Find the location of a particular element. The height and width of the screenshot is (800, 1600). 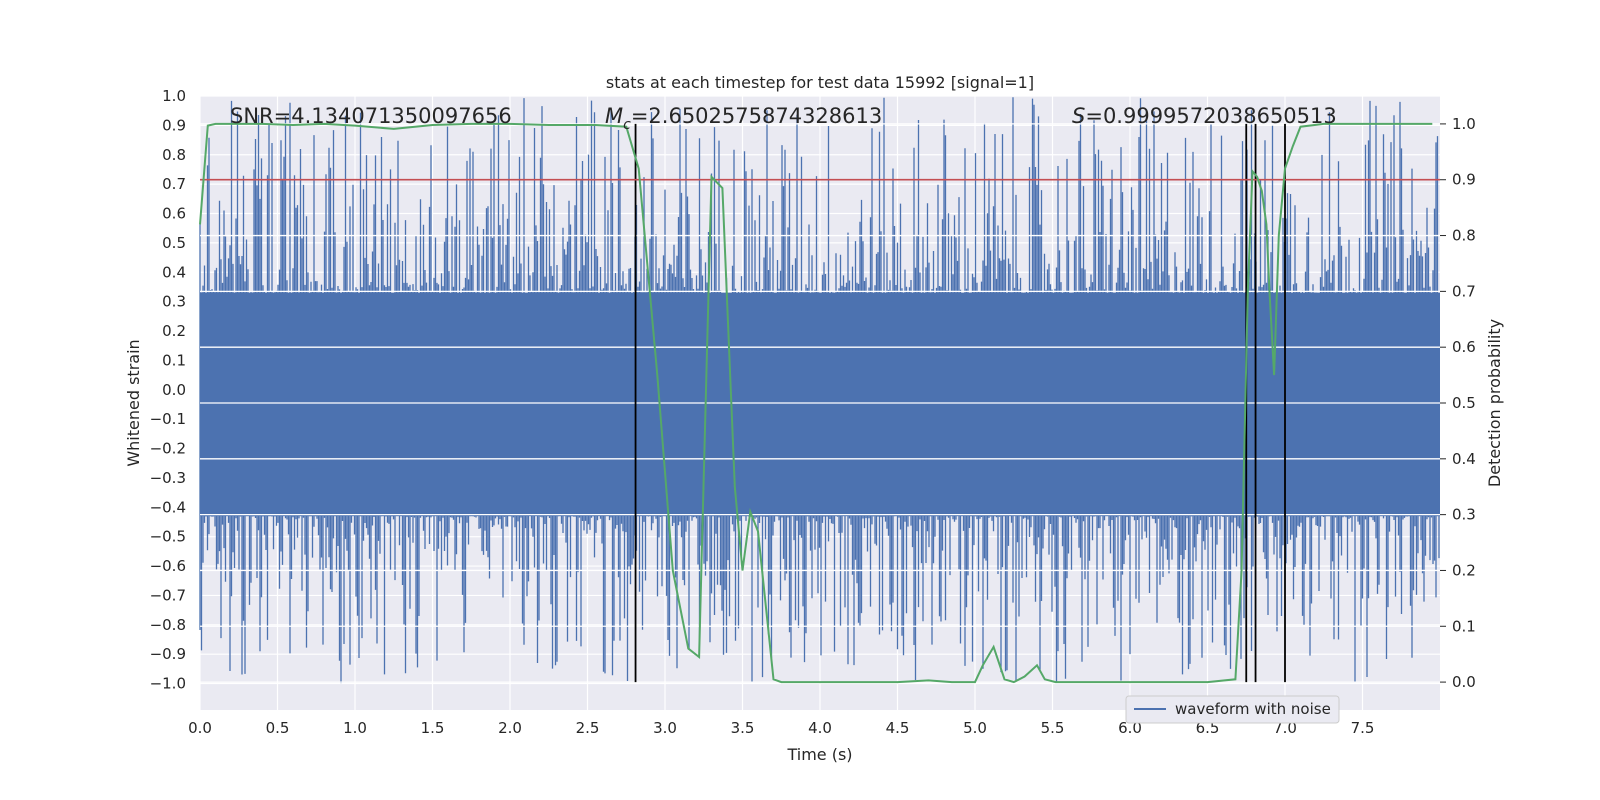

chirp-mass-symbol: M is located at coordinates (614, 116).